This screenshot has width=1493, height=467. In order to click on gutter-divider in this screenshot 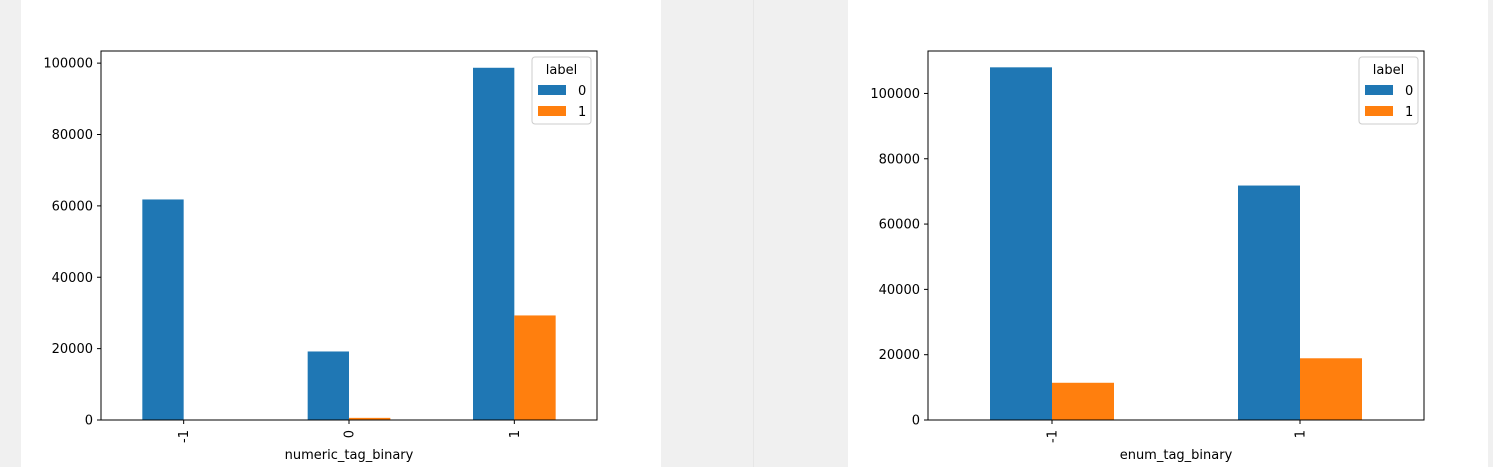, I will do `click(753, 233)`.